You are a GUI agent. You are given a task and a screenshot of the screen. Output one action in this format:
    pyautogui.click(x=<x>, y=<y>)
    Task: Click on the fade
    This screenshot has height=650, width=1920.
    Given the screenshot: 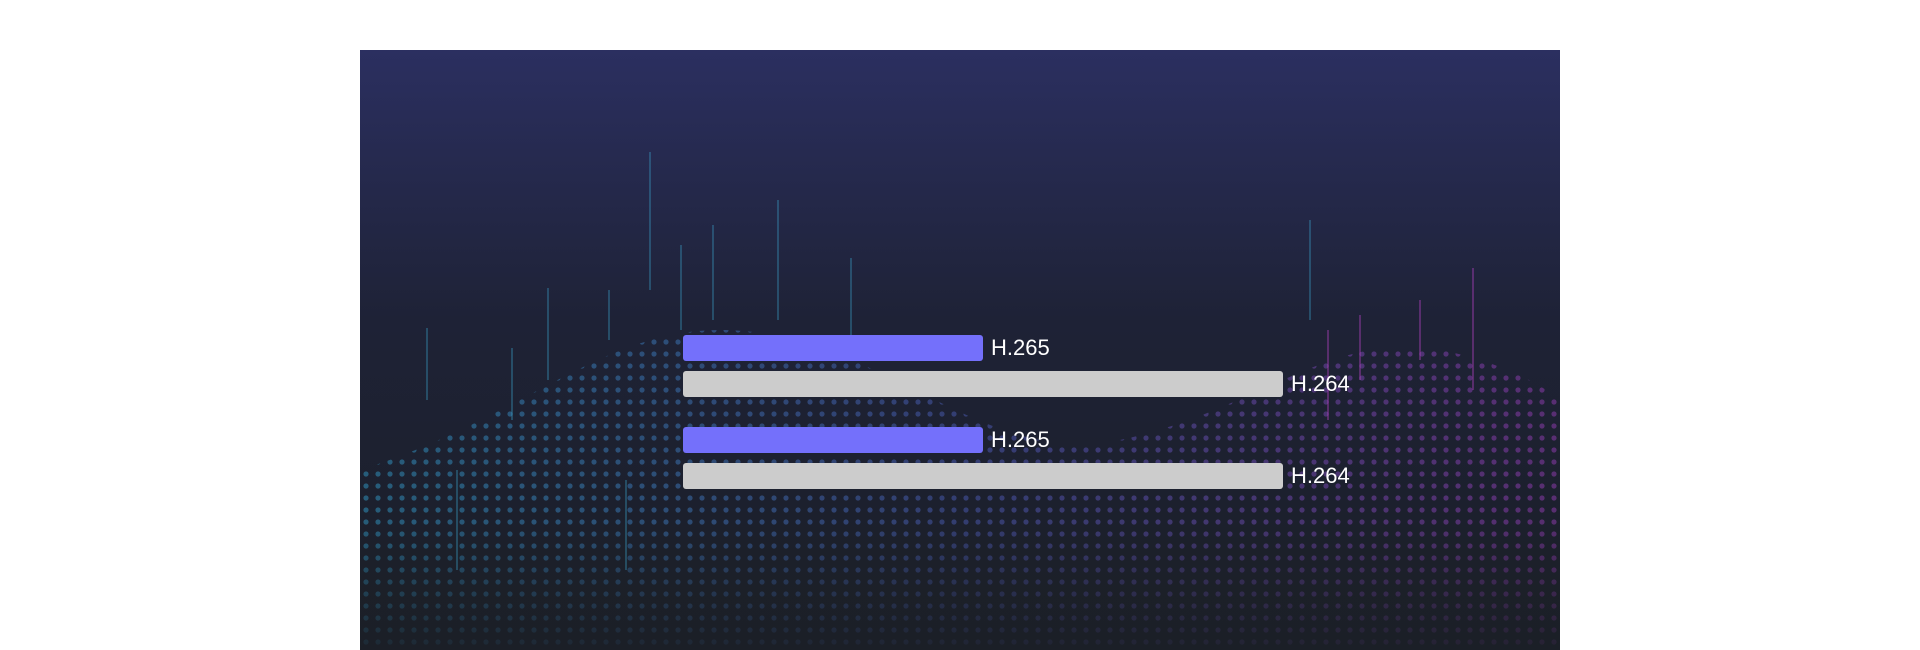 What is the action you would take?
    pyautogui.click(x=960, y=585)
    